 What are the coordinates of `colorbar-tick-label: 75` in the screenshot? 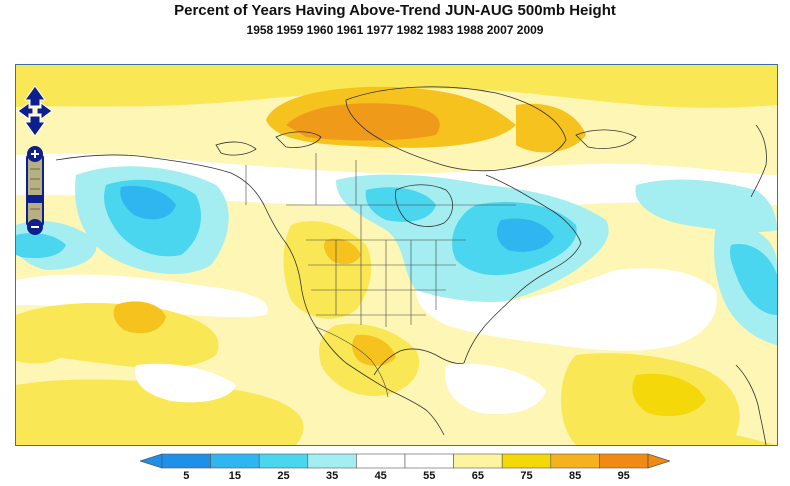 It's located at (526, 476).